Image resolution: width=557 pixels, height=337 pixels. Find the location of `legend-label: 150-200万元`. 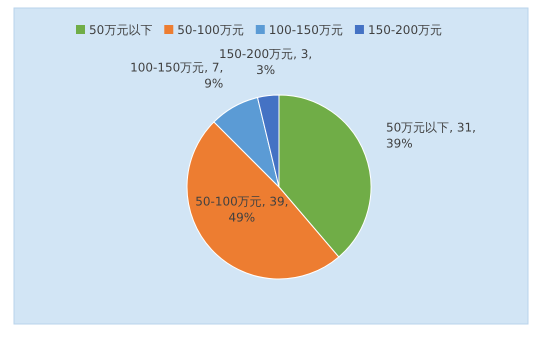

legend-label: 150-200万元 is located at coordinates (405, 30).